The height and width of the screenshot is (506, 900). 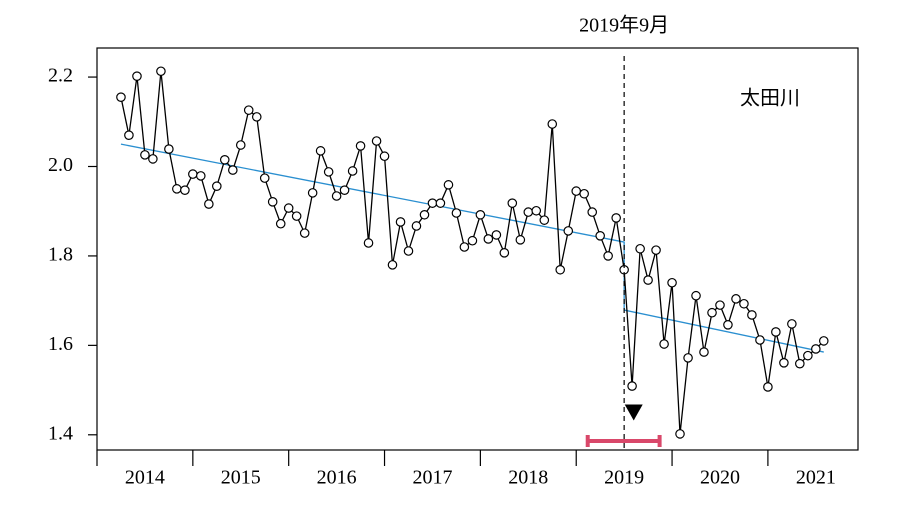 I want to click on x-tick-label: 2016, so click(x=337, y=478).